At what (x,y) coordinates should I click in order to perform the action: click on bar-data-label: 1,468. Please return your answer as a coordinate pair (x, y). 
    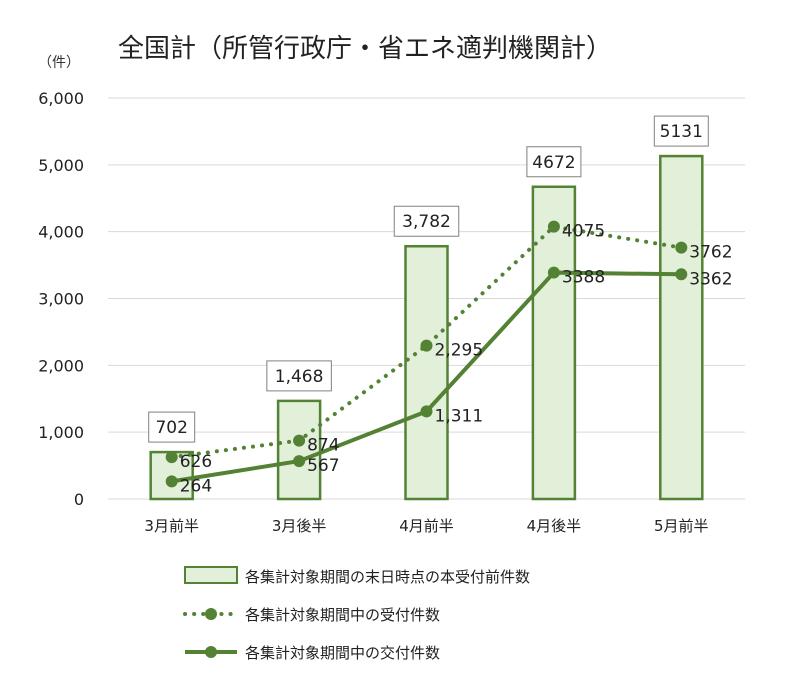
    Looking at the image, I should click on (299, 377).